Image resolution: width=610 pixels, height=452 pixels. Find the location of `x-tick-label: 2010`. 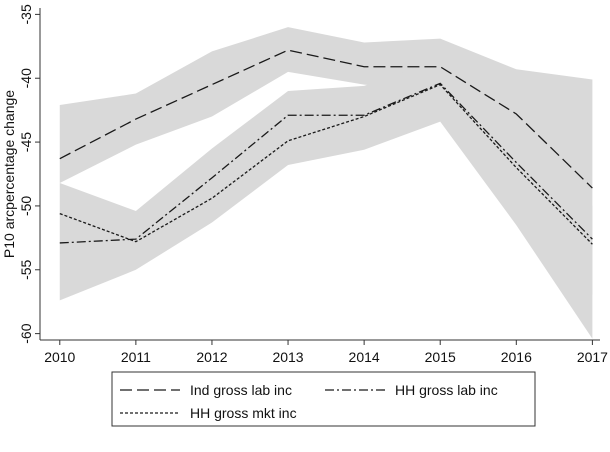

x-tick-label: 2010 is located at coordinates (59, 357).